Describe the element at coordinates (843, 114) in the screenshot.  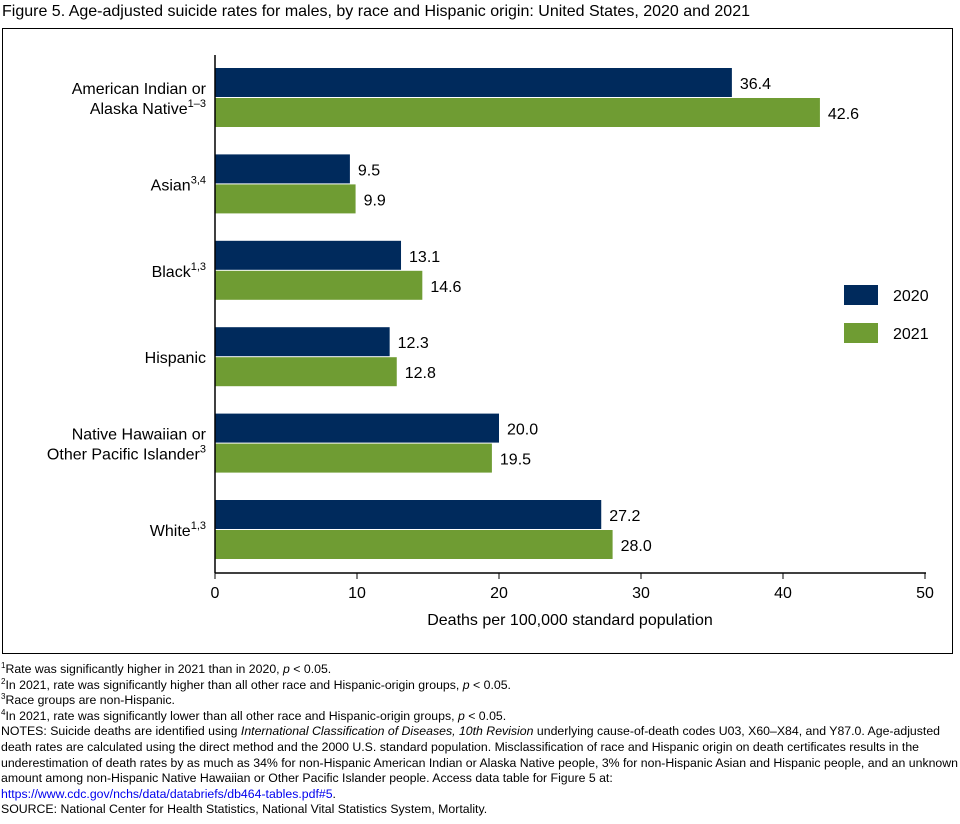
I see `data-label: 42.6` at that location.